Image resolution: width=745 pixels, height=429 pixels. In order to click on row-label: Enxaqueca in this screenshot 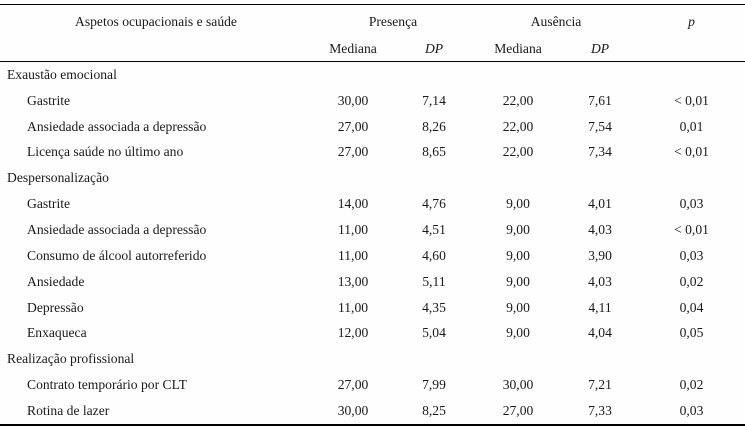, I will do `click(57, 333)`.